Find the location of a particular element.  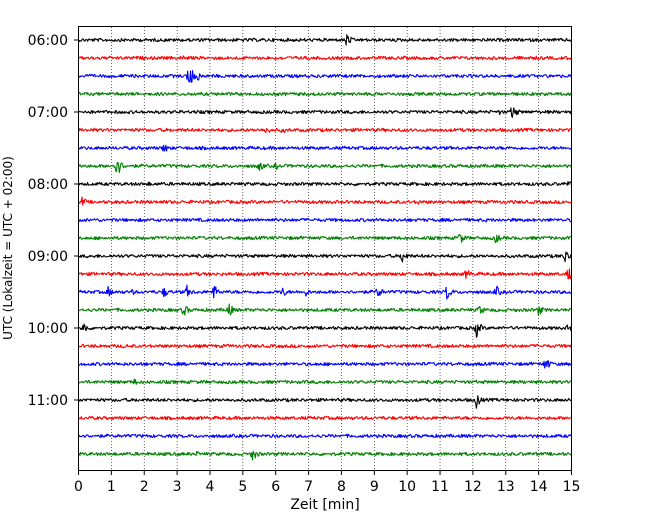

y-tick-label: 10:00 is located at coordinates (48, 329).